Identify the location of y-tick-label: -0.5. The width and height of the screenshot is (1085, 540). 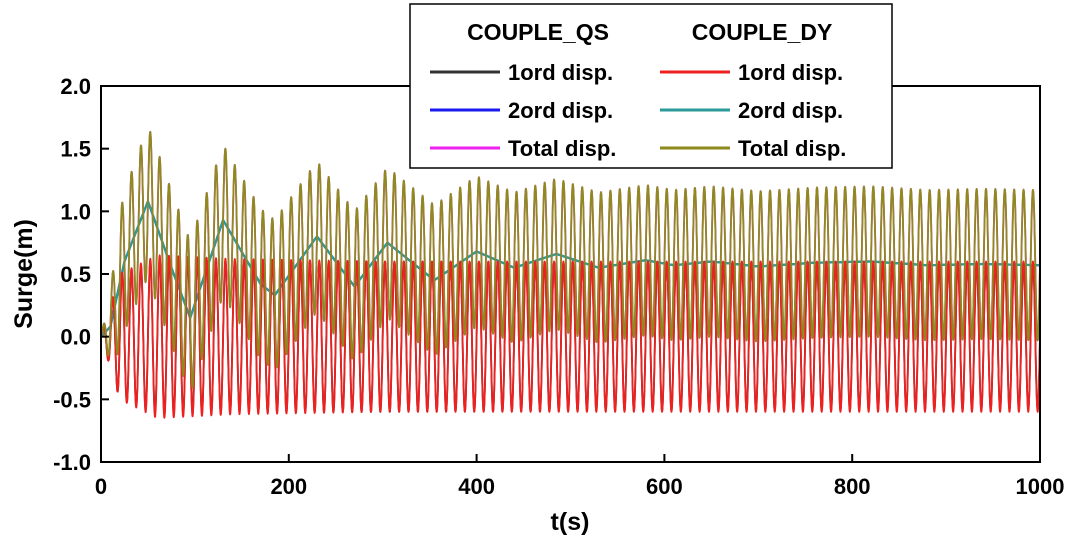
(72, 399).